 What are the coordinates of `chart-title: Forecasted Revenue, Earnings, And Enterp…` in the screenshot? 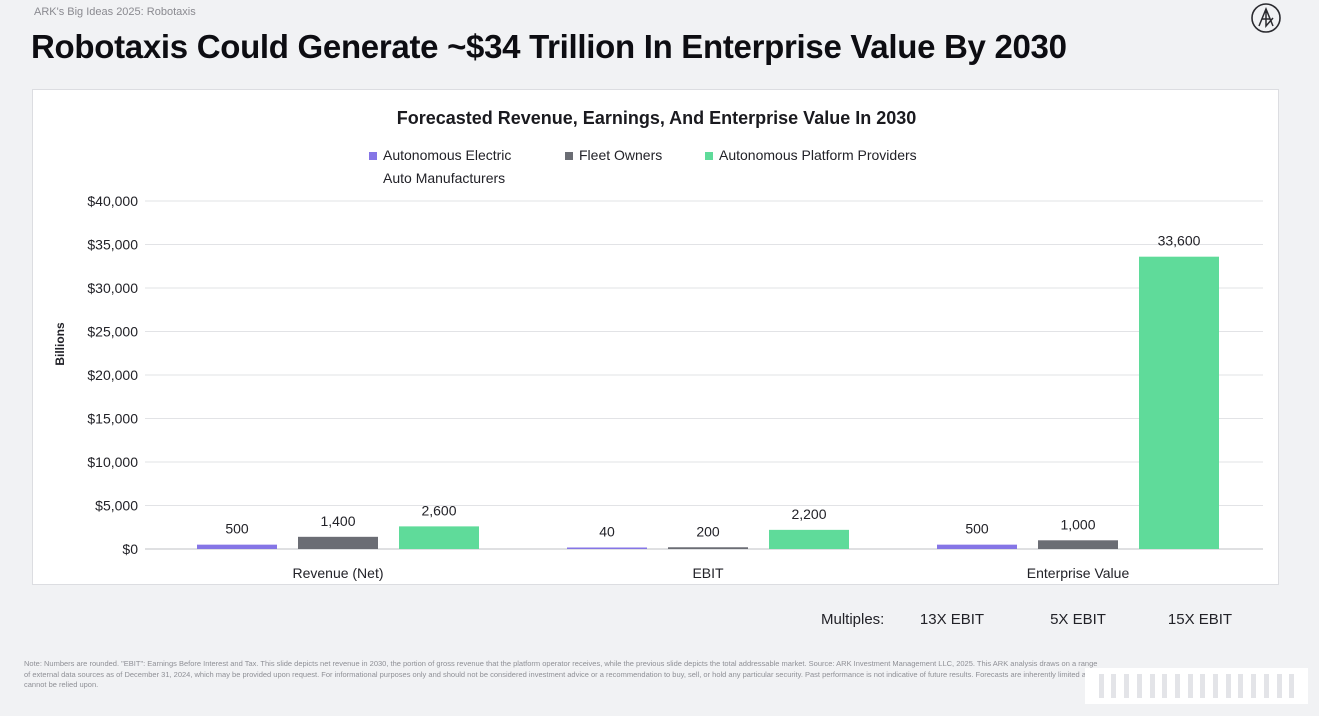 It's located at (656, 118).